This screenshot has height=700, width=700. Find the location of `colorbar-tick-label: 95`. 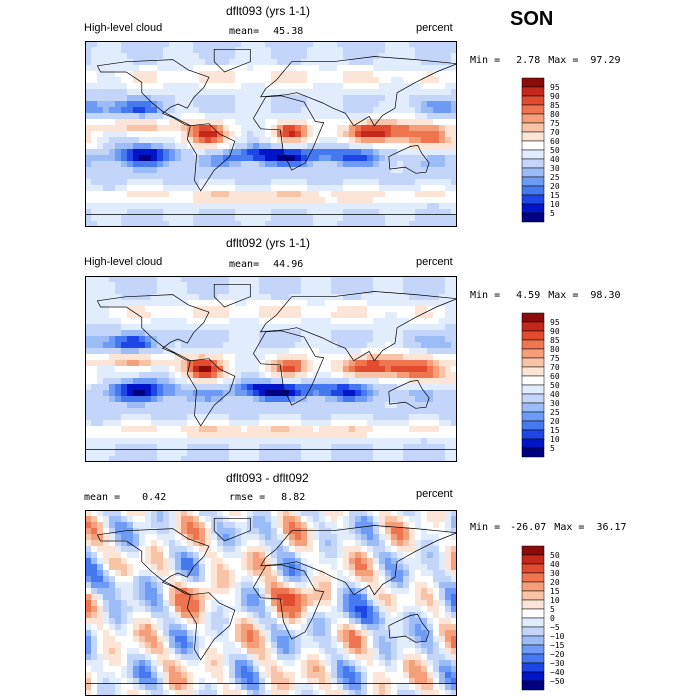

colorbar-tick-label: 95 is located at coordinates (555, 322).